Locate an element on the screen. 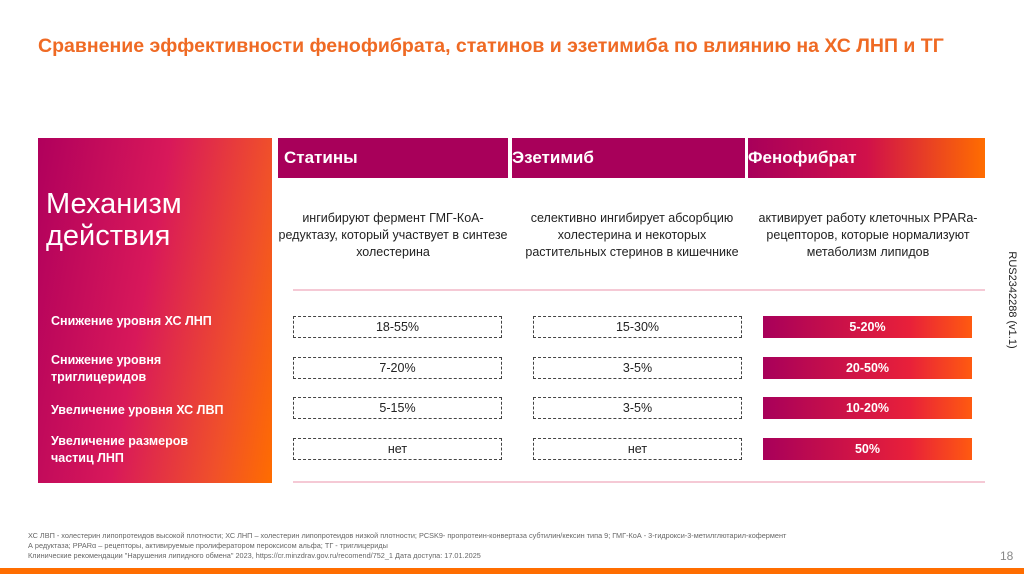  header-ezetimibe: Эзетимиб is located at coordinates (628, 158).